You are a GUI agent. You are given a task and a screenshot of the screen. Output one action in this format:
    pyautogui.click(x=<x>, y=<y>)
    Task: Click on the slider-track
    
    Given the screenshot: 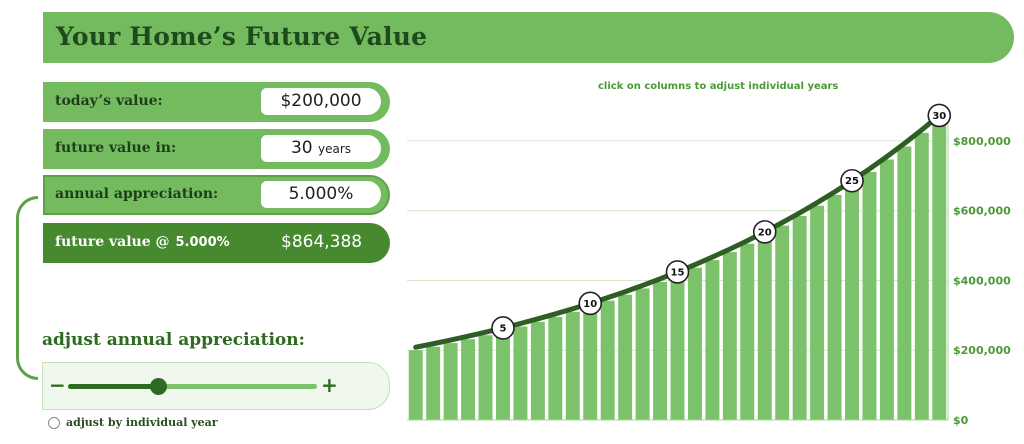 What is the action you would take?
    pyautogui.click(x=192, y=386)
    